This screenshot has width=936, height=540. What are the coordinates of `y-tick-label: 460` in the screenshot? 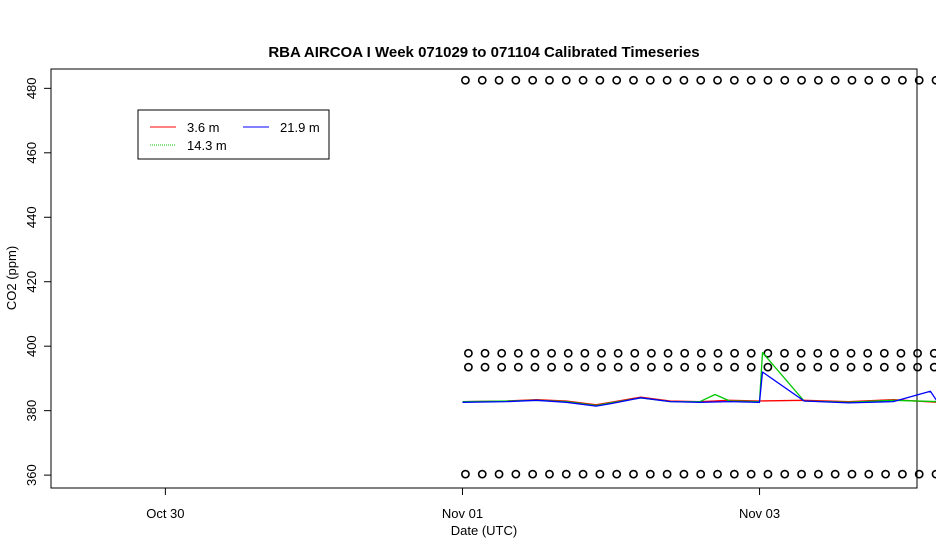 It's located at (31, 153).